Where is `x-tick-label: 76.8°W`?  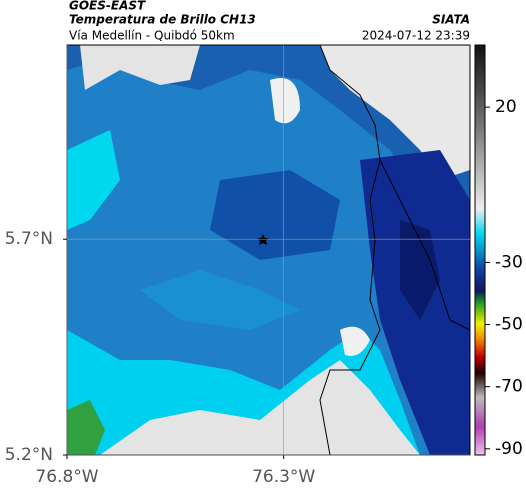
x-tick-label: 76.8°W is located at coordinates (66, 477).